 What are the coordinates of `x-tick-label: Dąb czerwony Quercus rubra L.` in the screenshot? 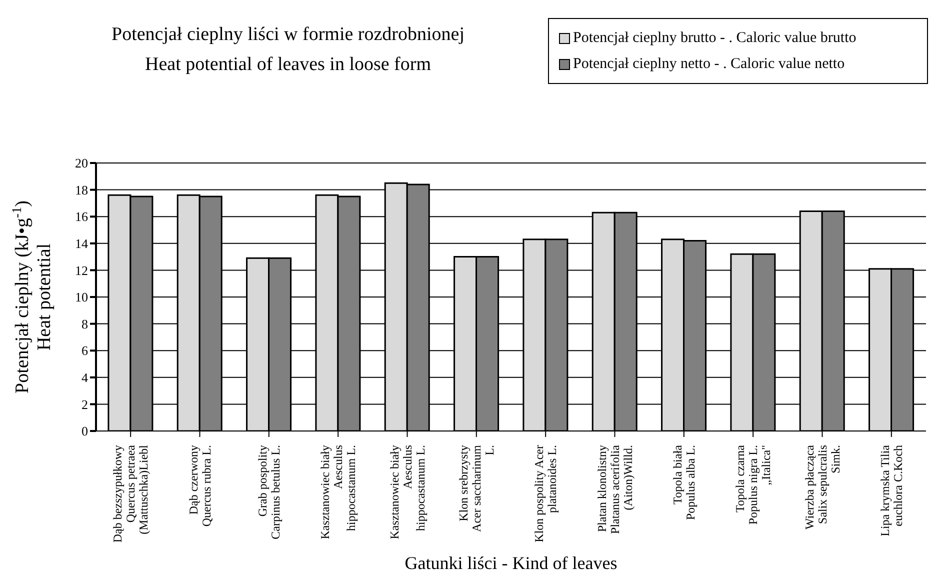 It's located at (200, 486).